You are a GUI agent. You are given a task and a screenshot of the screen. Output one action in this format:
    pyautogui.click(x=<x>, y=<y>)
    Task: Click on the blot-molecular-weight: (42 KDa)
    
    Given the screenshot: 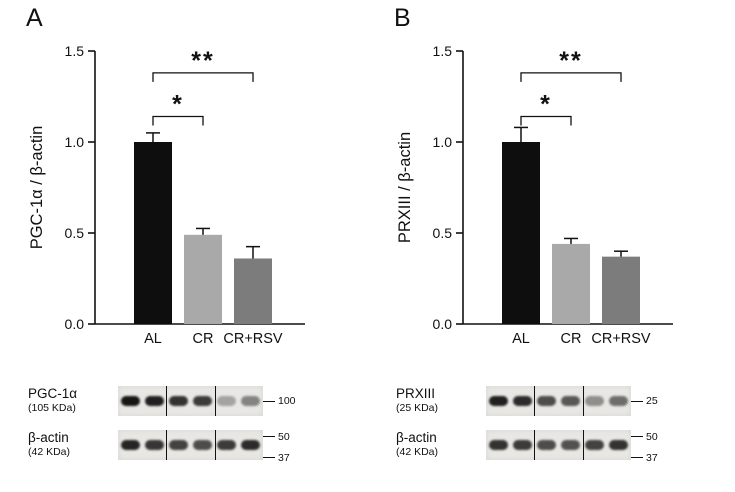 What is the action you would take?
    pyautogui.click(x=49, y=451)
    